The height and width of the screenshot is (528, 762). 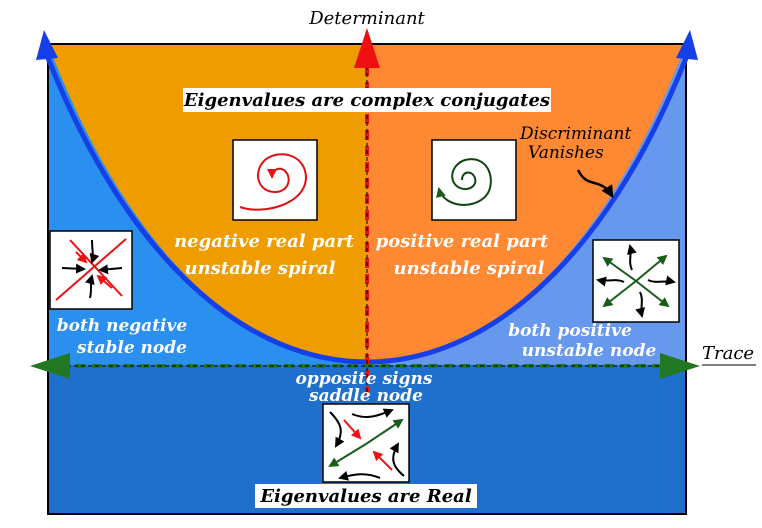 I want to click on parabola-arrowhead-right, so click(x=687, y=45).